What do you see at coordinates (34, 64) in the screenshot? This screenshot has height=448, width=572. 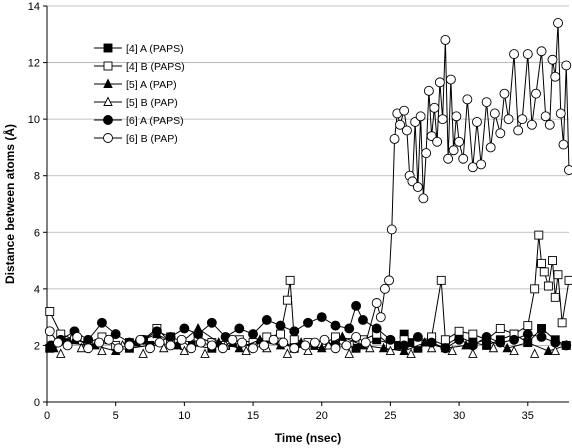 I see `y-tick-label: 12` at bounding box center [34, 64].